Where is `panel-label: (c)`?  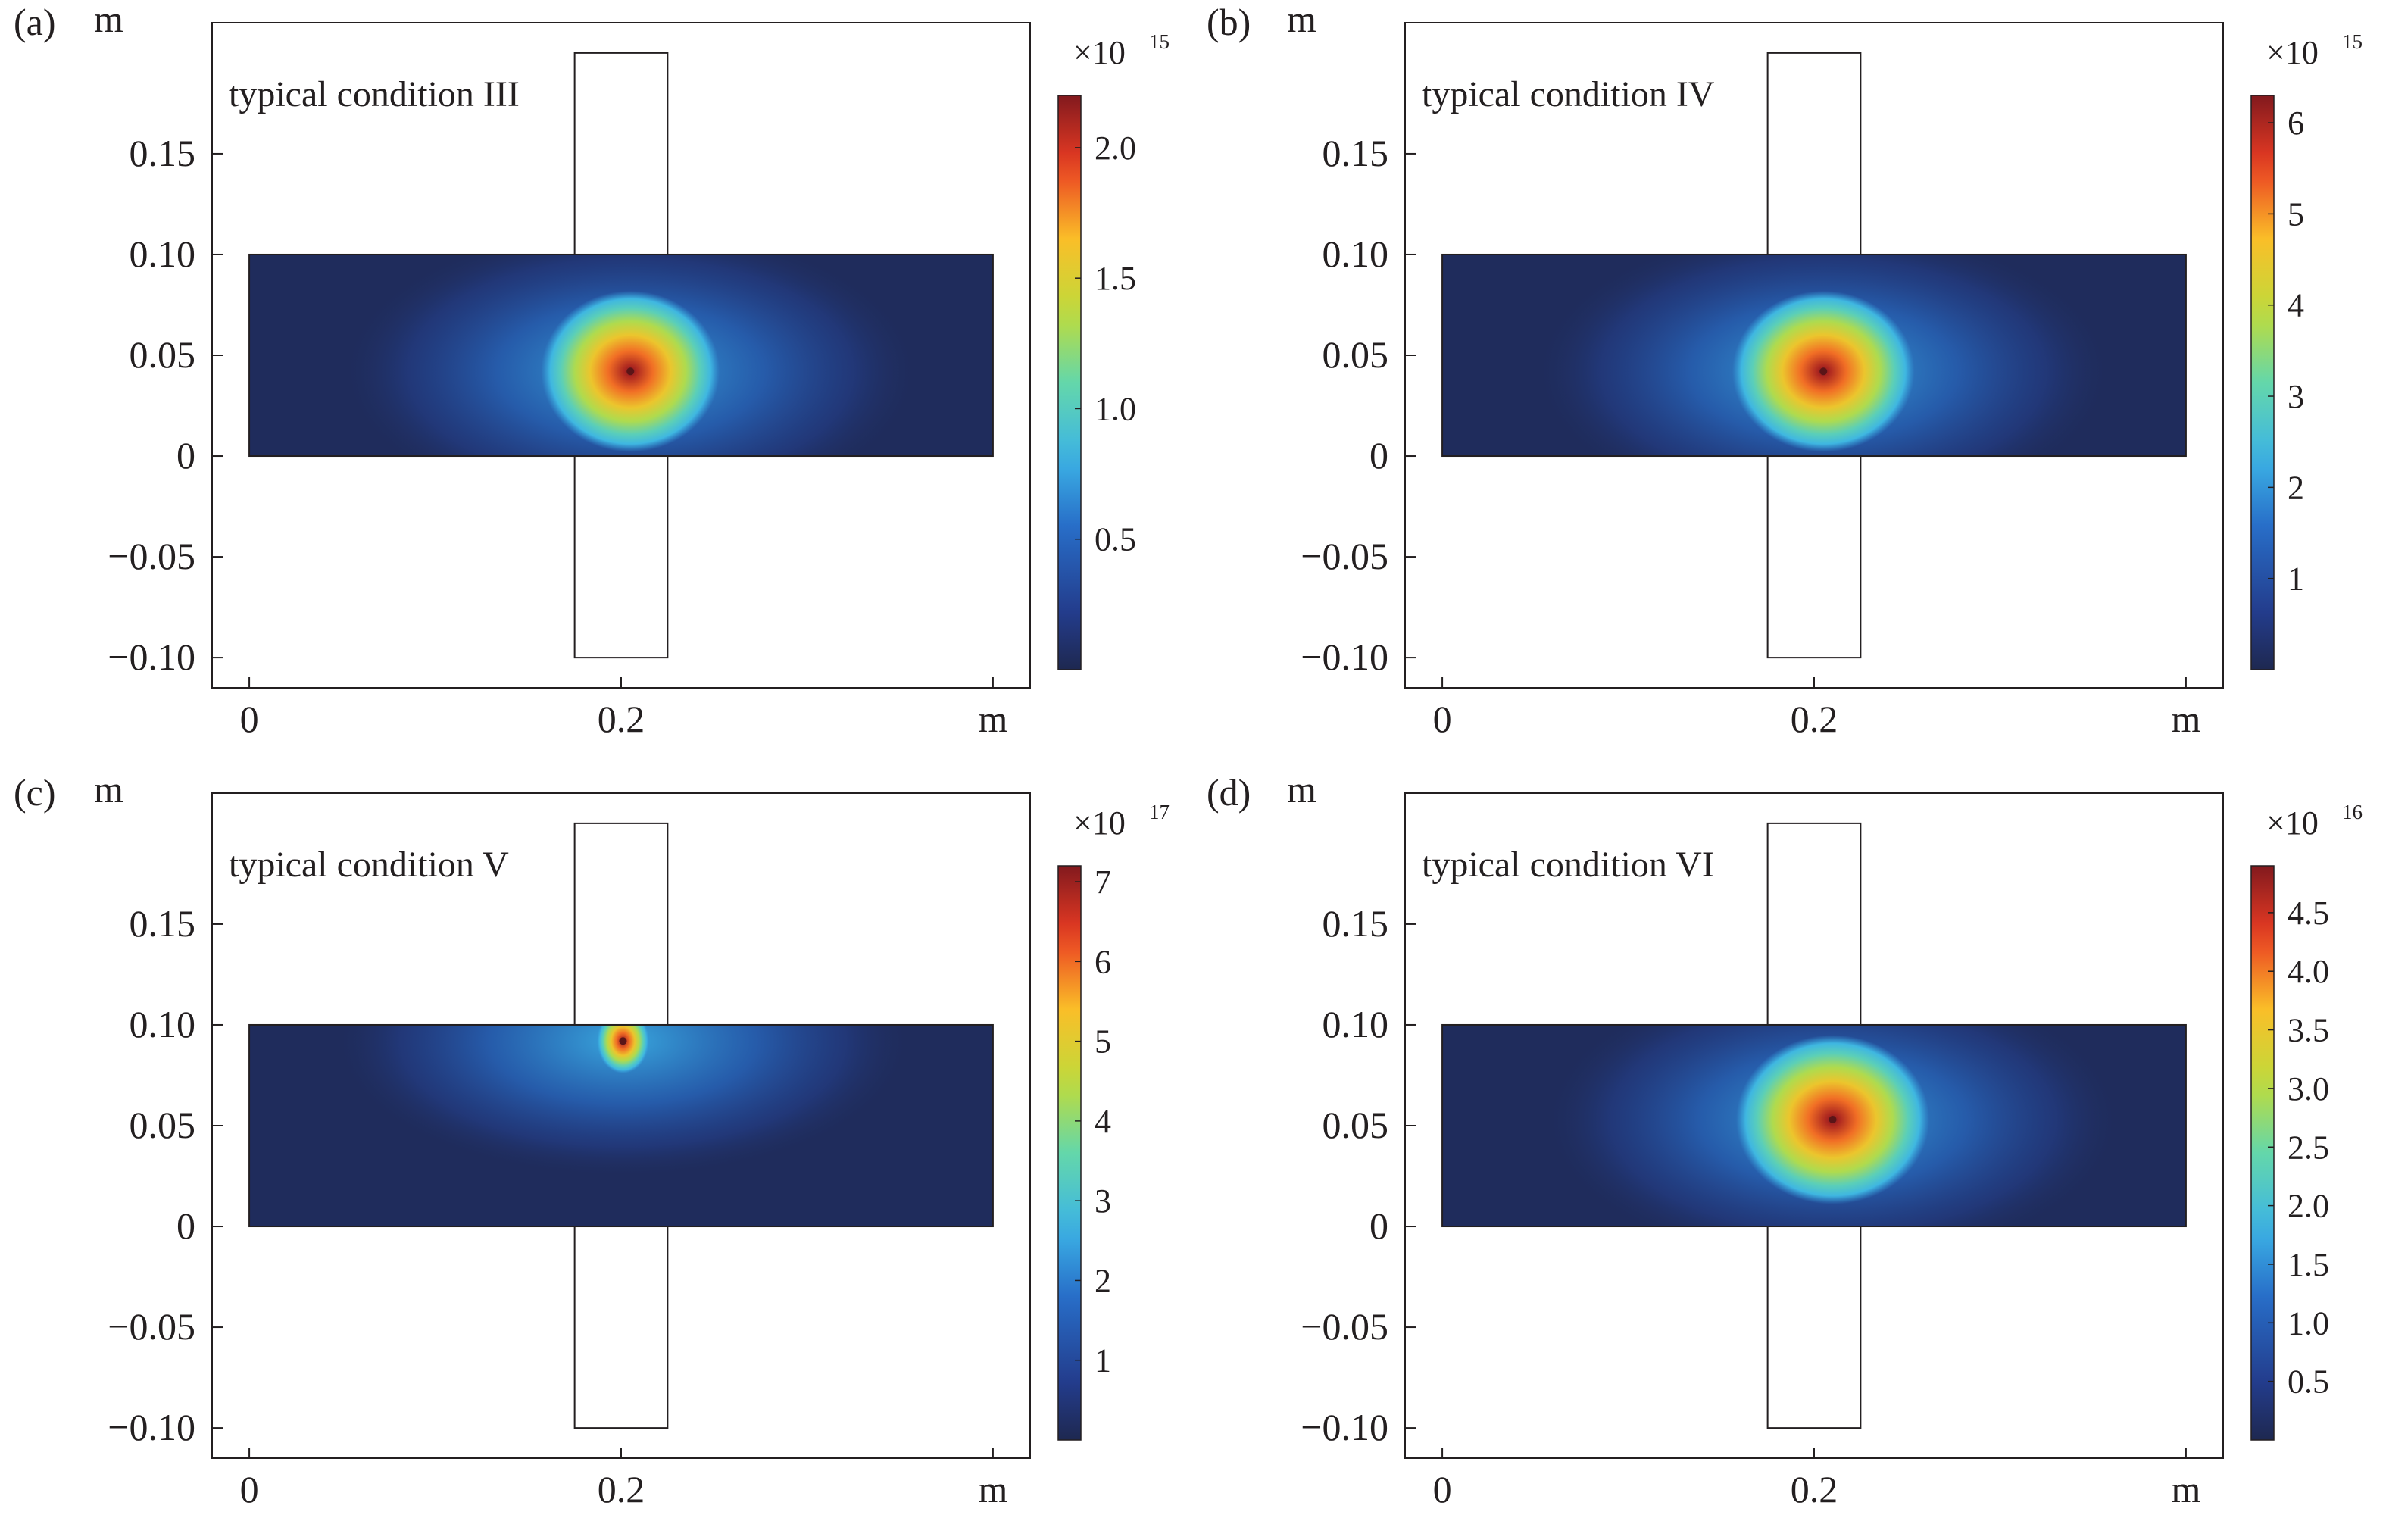 panel-label: (c) is located at coordinates (35, 792).